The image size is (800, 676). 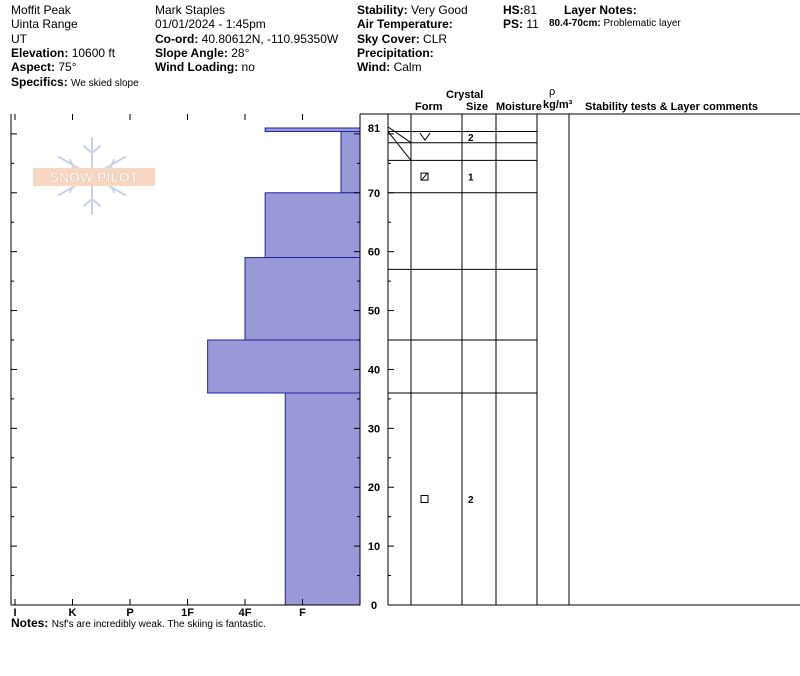 What do you see at coordinates (424, 499) in the screenshot?
I see `faceted-icon` at bounding box center [424, 499].